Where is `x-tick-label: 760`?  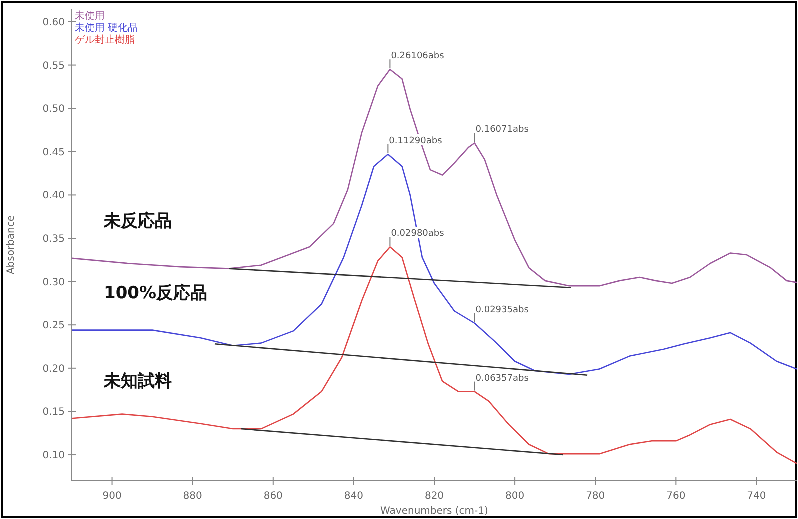 x-tick-label: 760 is located at coordinates (676, 496).